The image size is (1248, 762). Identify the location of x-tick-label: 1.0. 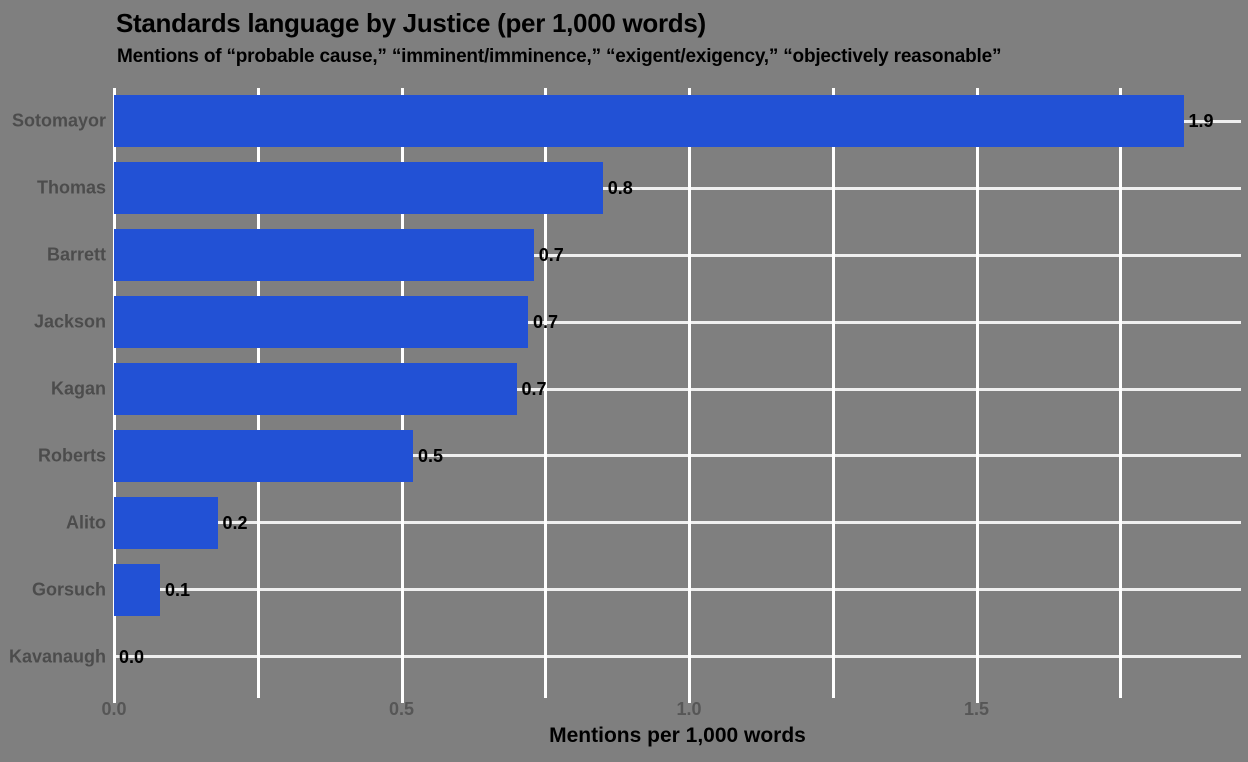
(689, 709).